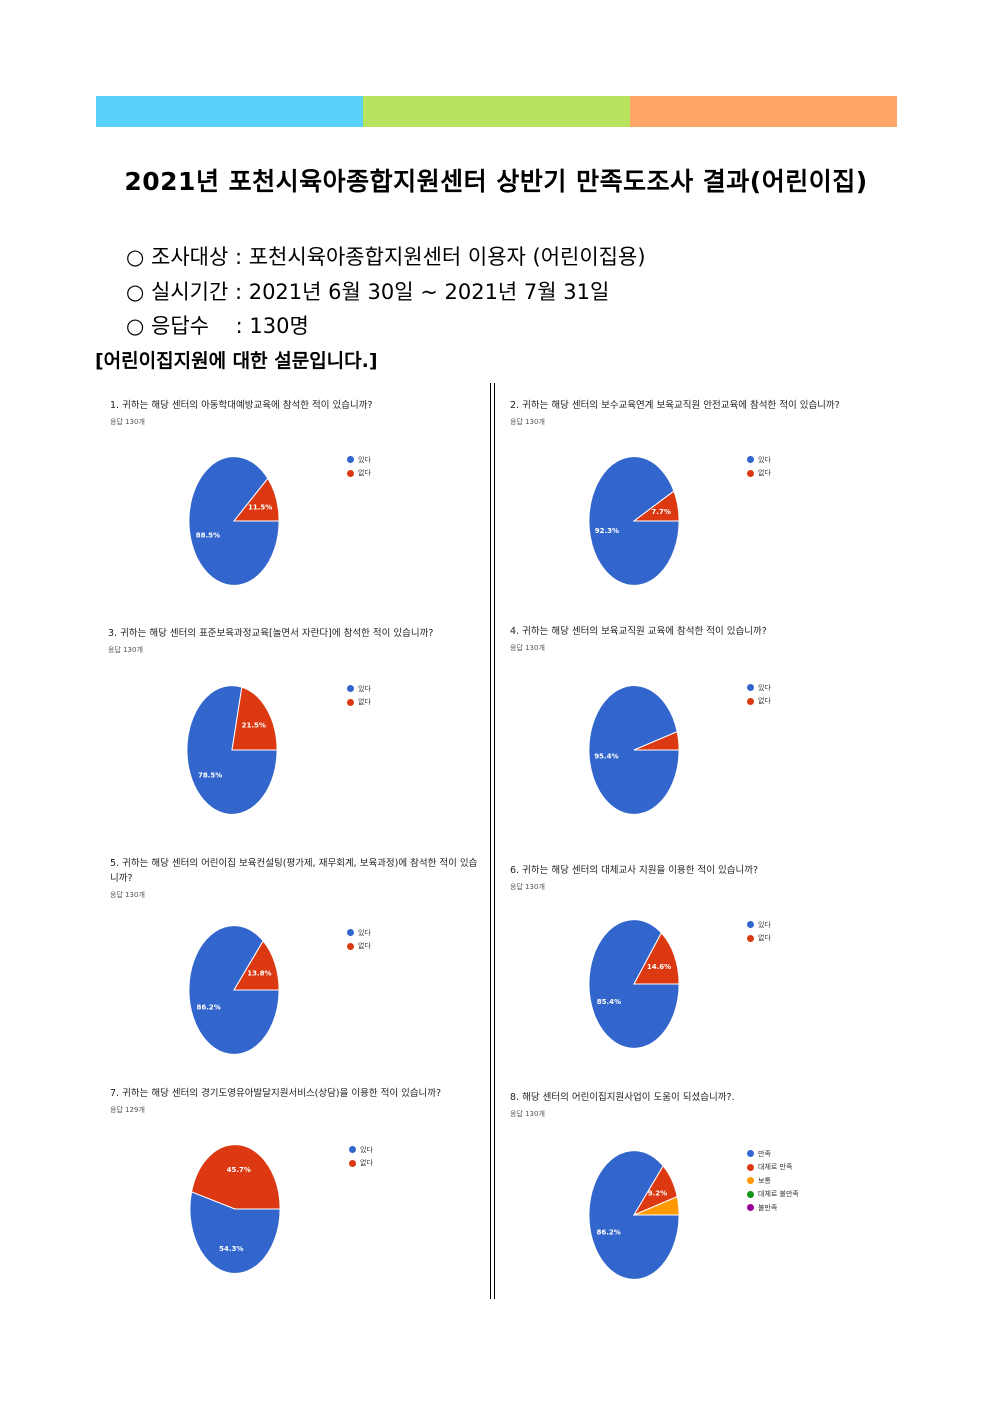  I want to click on survey-period: ○ 실시기간 : 2021년 6월 30일 ~ 2021년 7월 31일, so click(368, 292).